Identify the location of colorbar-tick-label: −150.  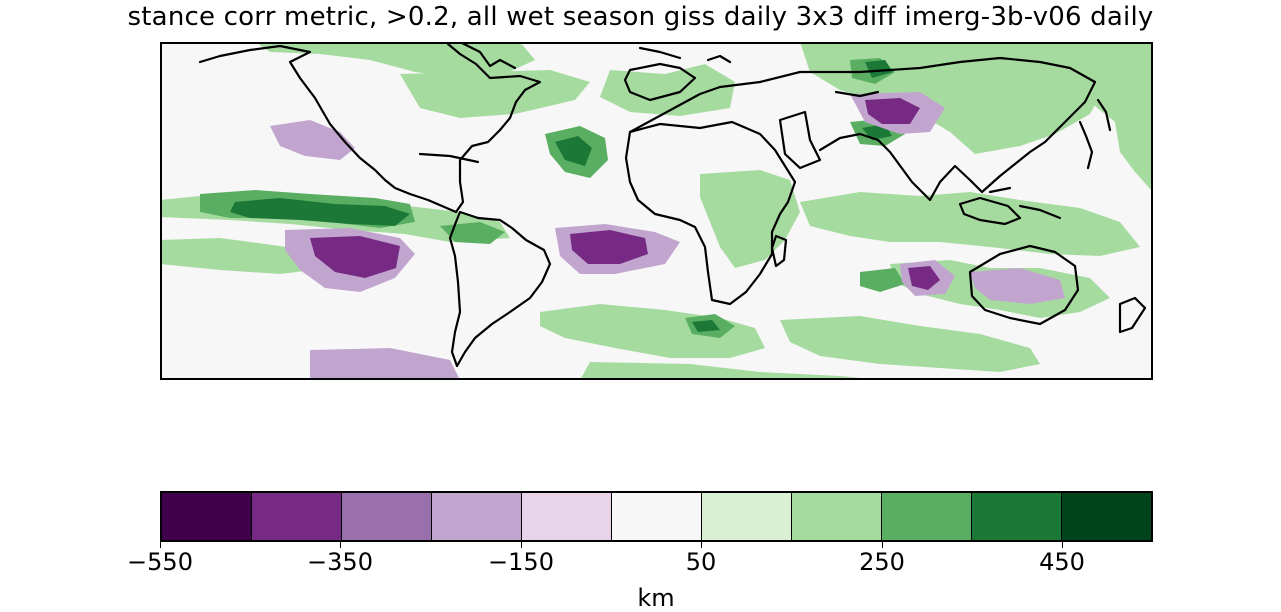
(521, 562).